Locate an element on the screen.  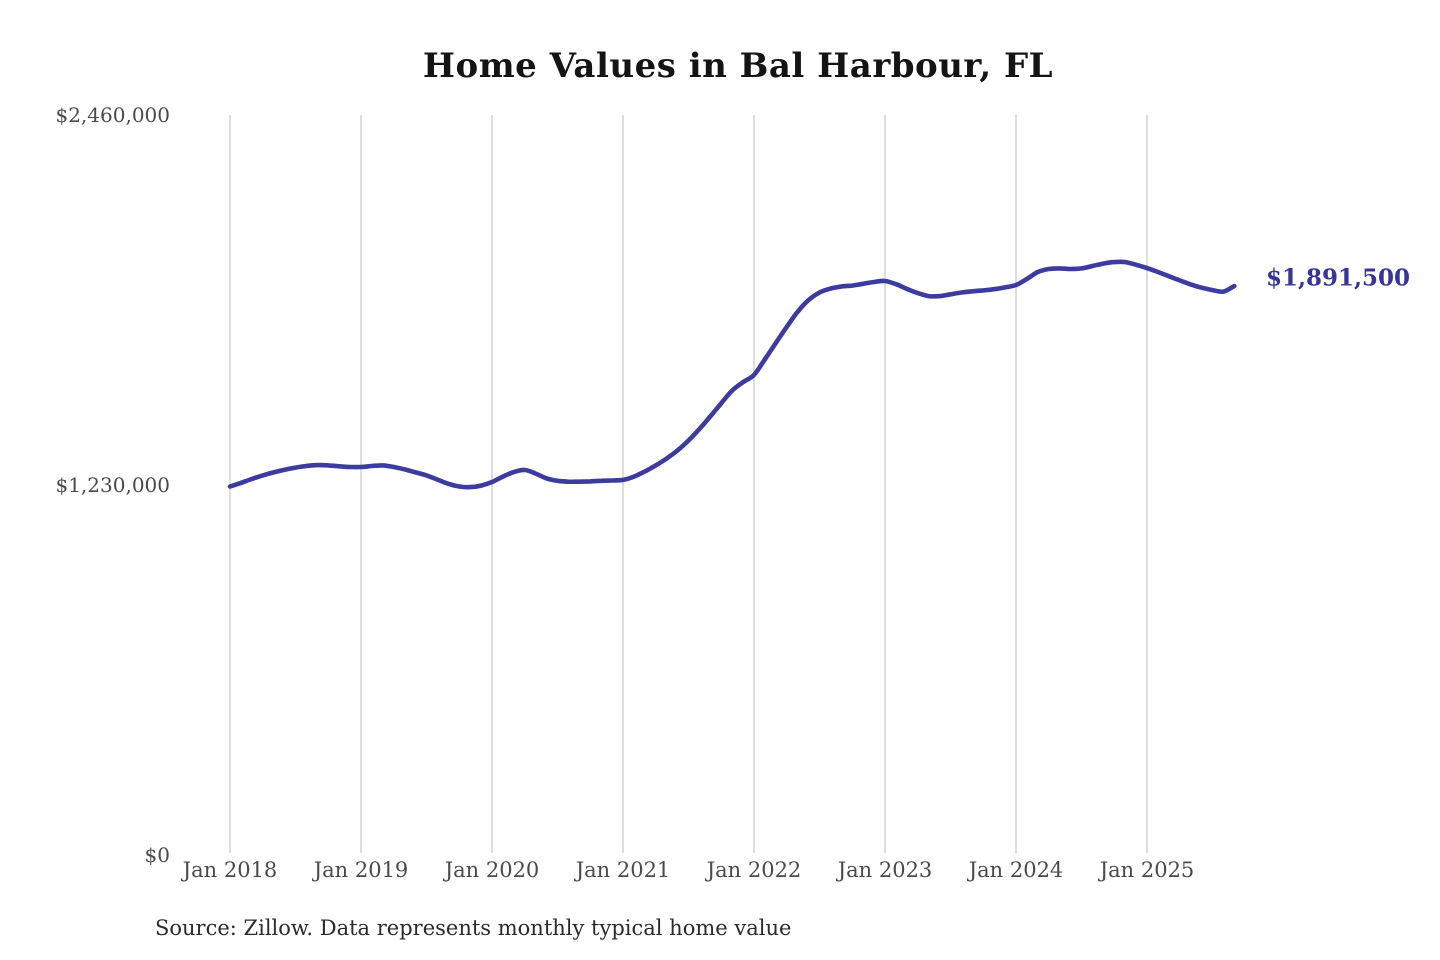
x-axis-tick-label: Jan 2025 is located at coordinates (1147, 870).